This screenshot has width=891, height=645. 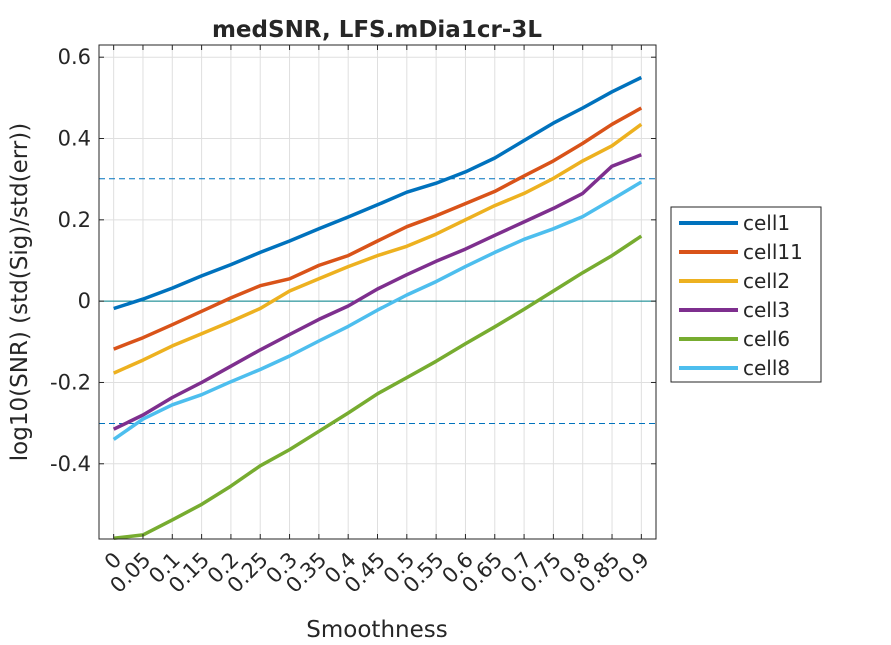 What do you see at coordinates (766, 368) in the screenshot?
I see `legend-label: cell8` at bounding box center [766, 368].